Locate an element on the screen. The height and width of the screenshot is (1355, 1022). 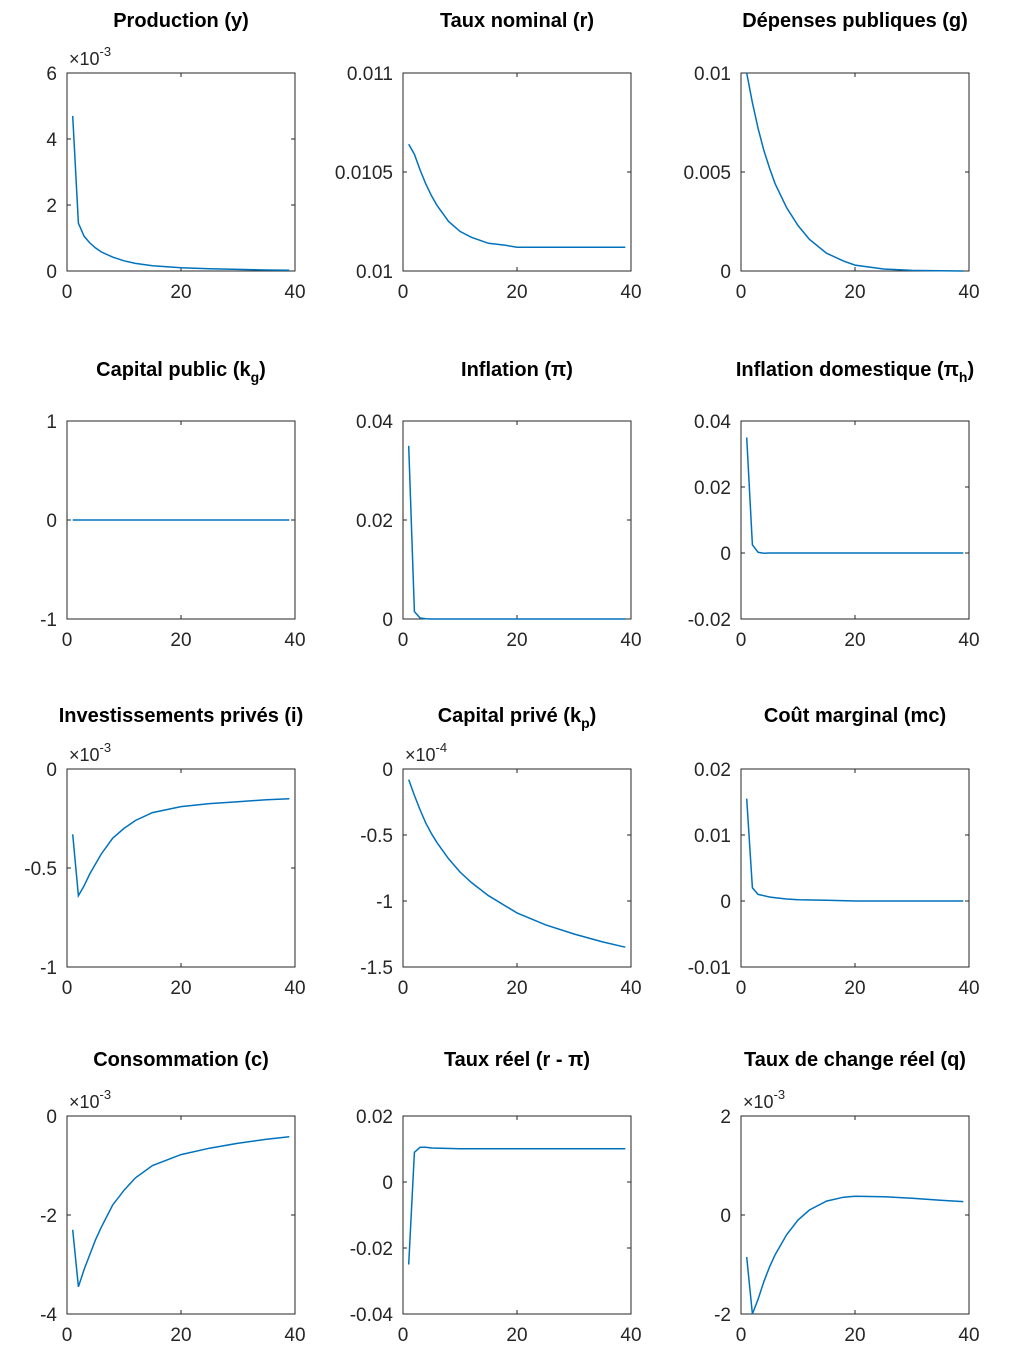
subplot-4: Inflation (π) 0 20 40 0 0.02 0.04 is located at coordinates (499, 505).